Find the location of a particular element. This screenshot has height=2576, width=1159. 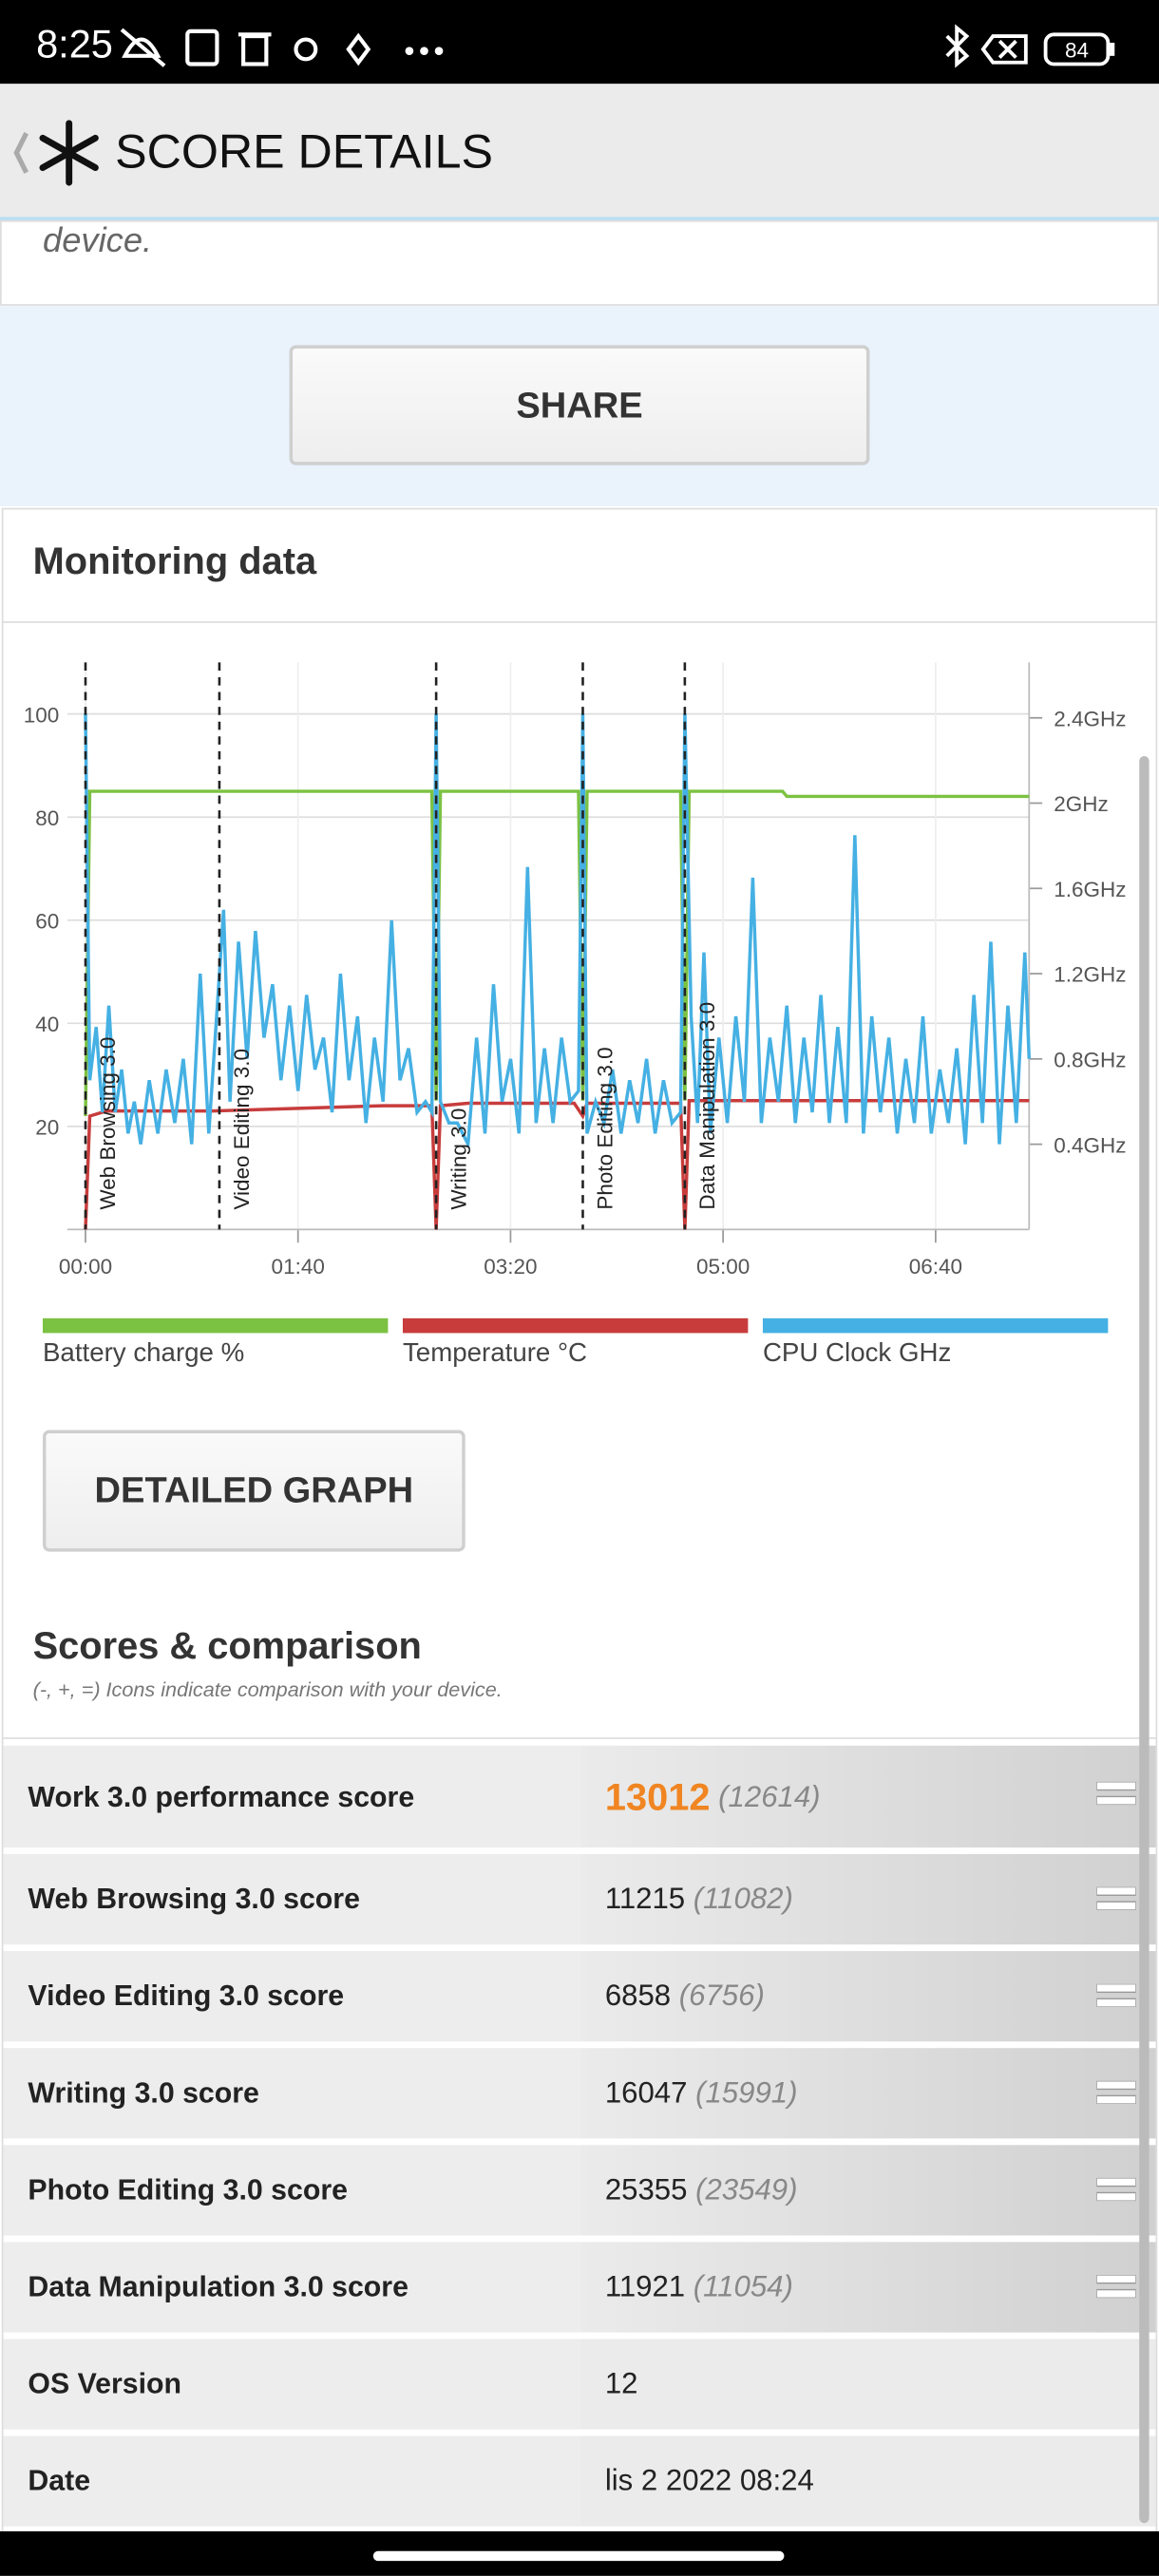

row-value: 6858 (6756) is located at coordinates (868, 1996).